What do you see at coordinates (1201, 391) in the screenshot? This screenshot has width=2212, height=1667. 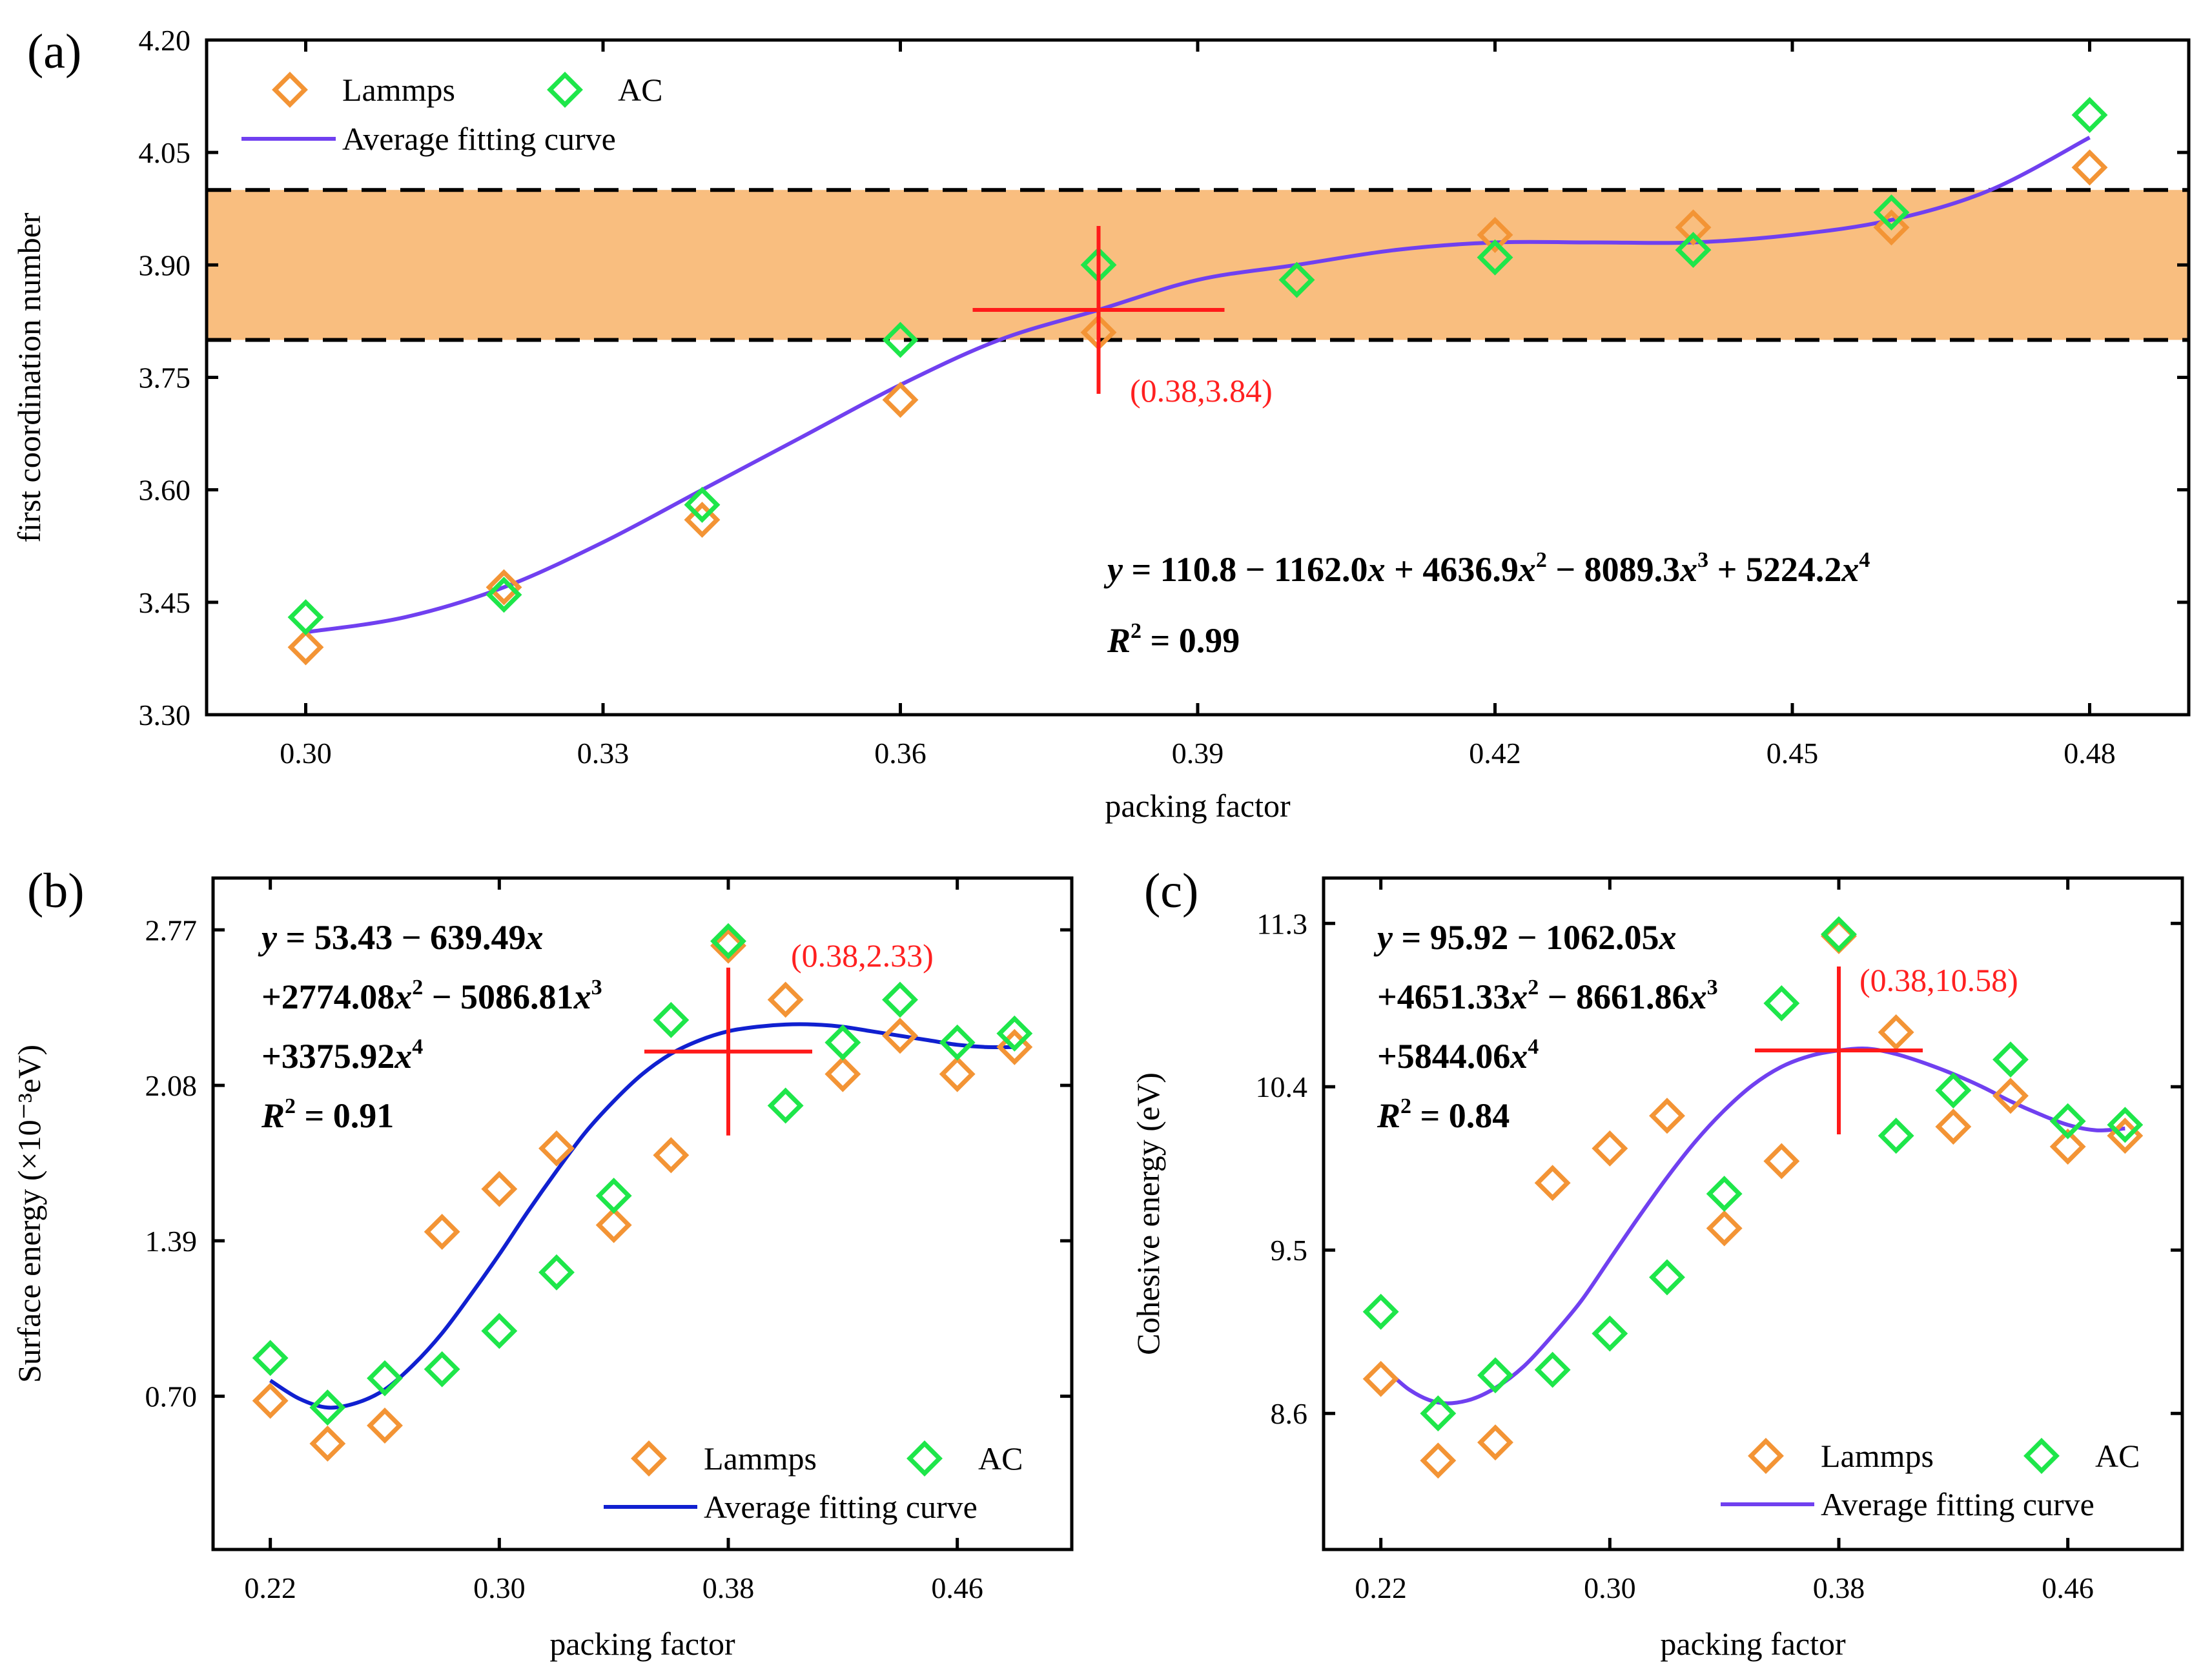 I see `panel-a-point-label: (0.38,3.84)` at bounding box center [1201, 391].